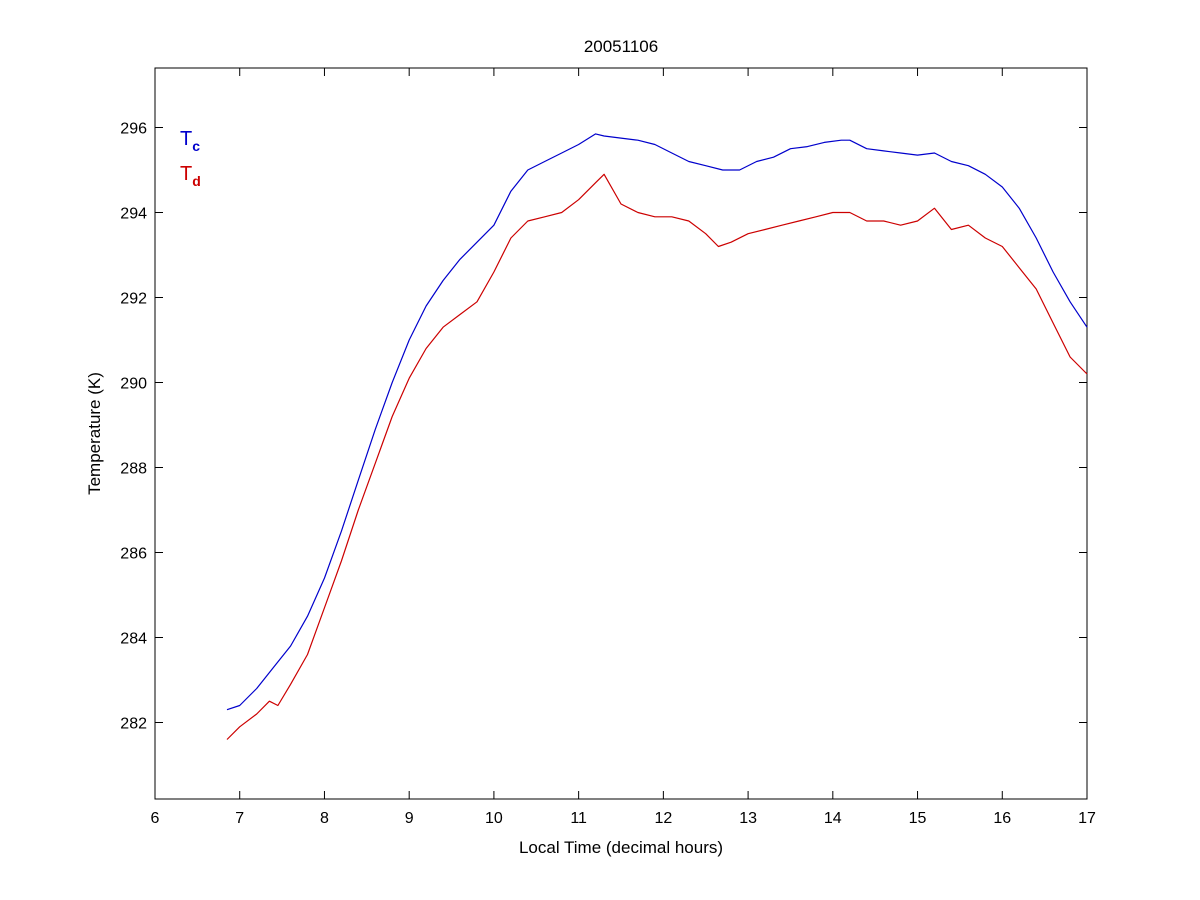 Image resolution: width=1200 pixels, height=900 pixels. What do you see at coordinates (239, 818) in the screenshot?
I see `x-tick-label: 7` at bounding box center [239, 818].